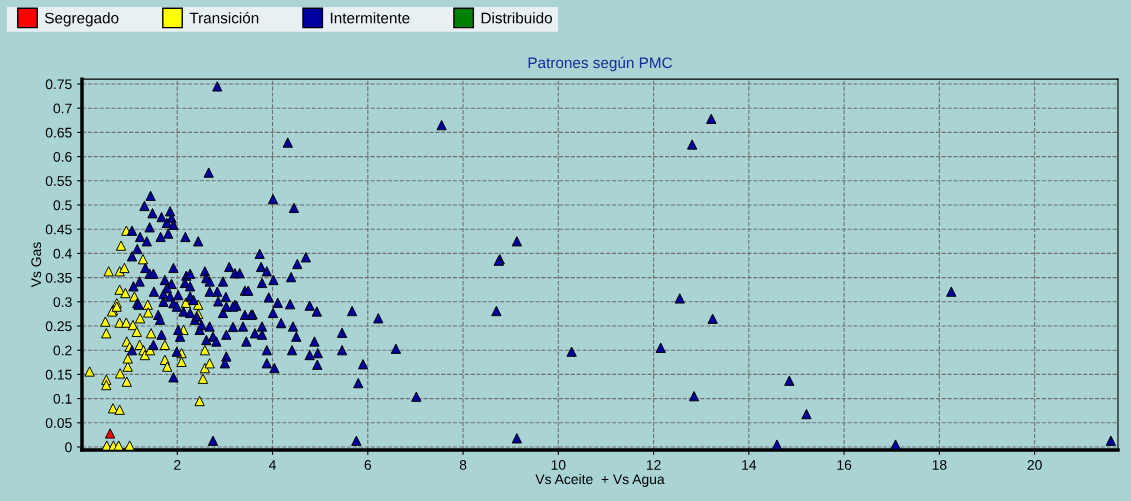  I want to click on x-tick-label: 10, so click(558, 464).